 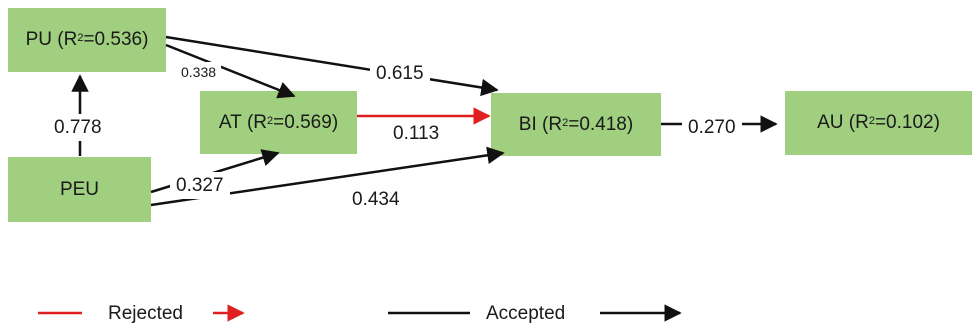 I want to click on path-label-pu-at: 0.338, so click(x=199, y=72).